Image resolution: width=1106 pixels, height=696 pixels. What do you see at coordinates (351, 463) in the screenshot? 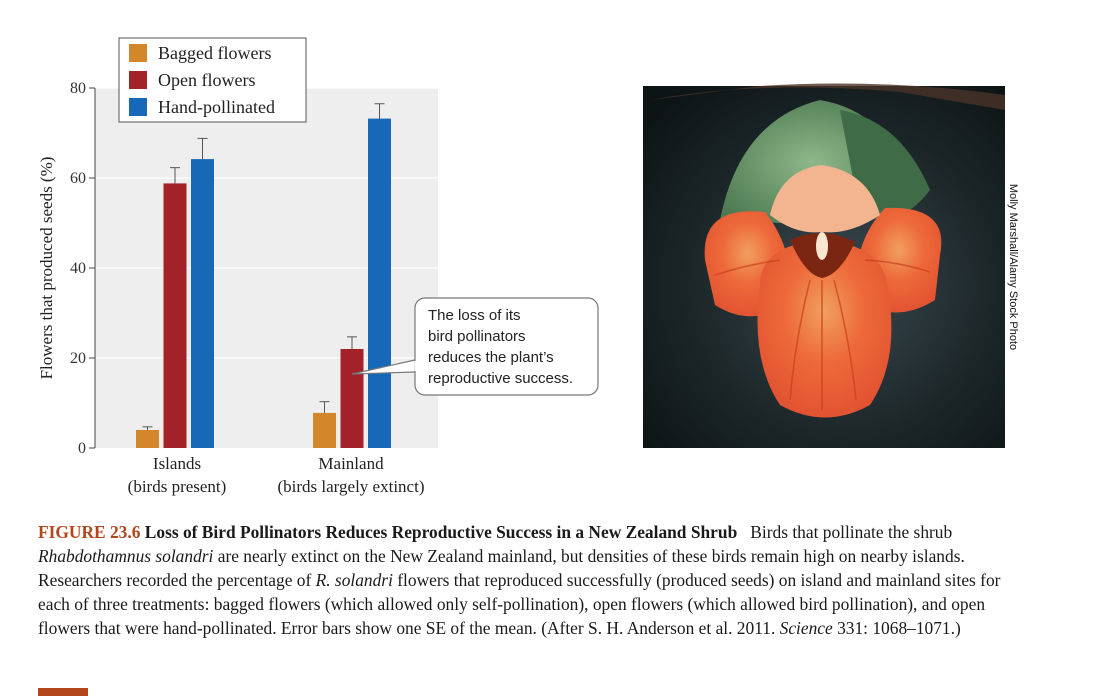
I see `category-label-mainland: Mainland` at bounding box center [351, 463].